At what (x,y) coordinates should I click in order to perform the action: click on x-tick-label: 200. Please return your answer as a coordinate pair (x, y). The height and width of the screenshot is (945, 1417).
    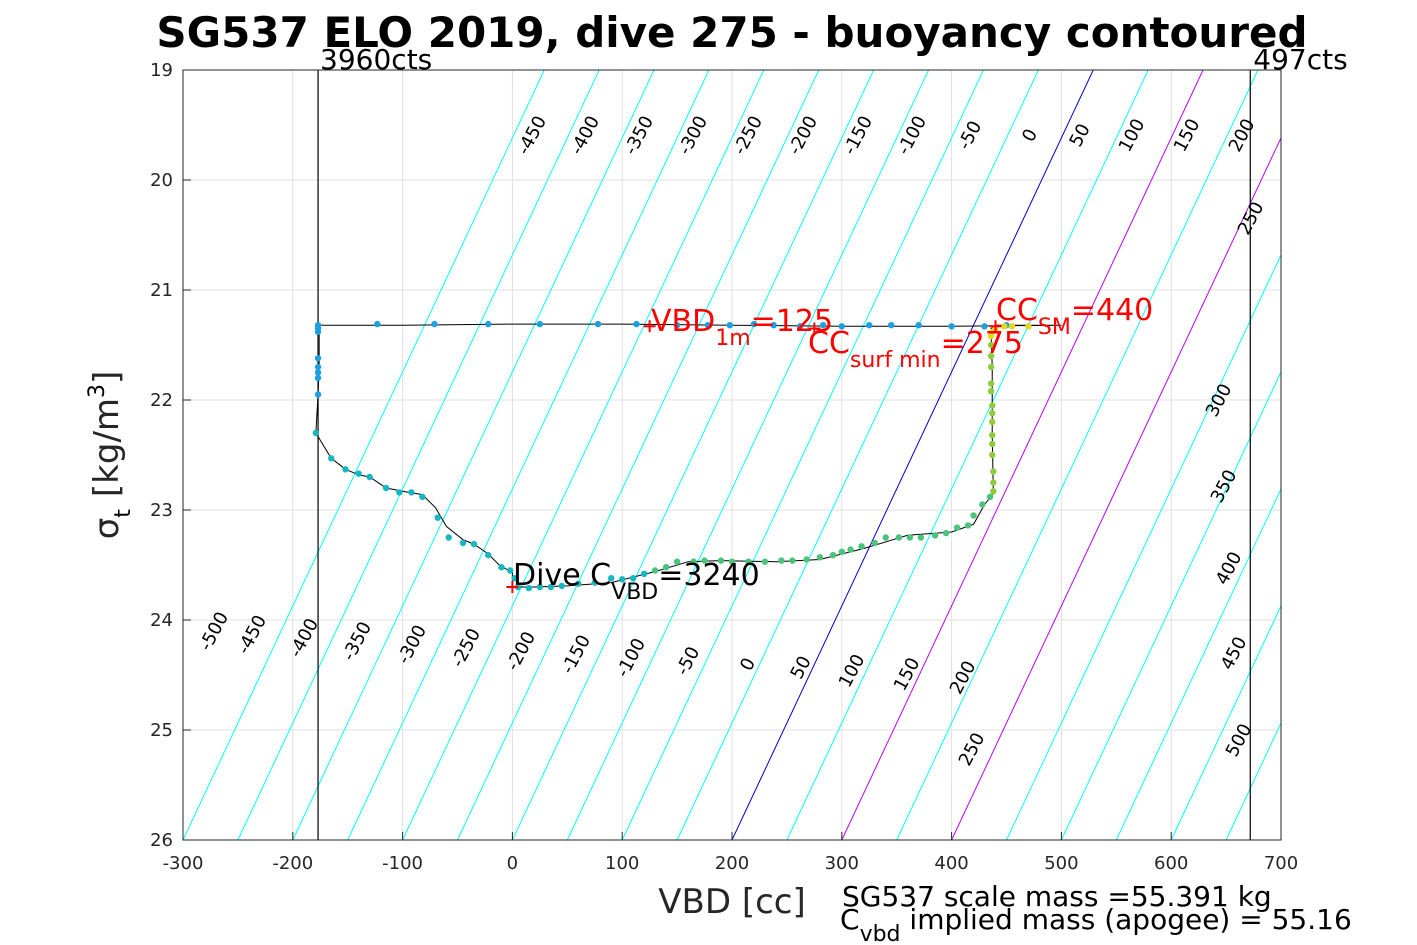
    Looking at the image, I should click on (732, 863).